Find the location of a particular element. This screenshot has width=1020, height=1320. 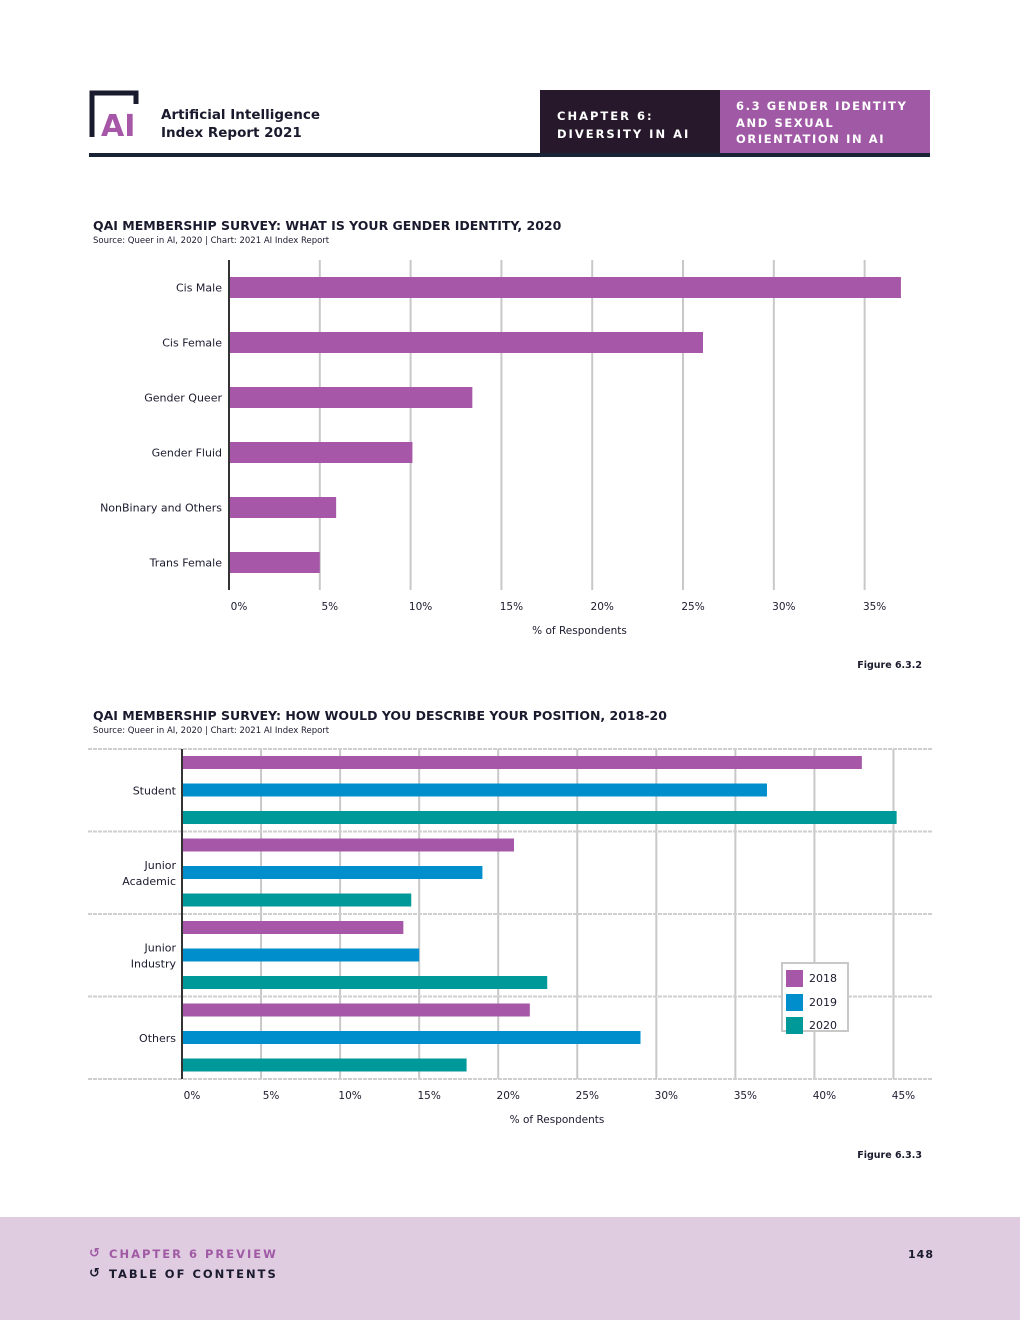

x-tick-label: 40% is located at coordinates (824, 1096).